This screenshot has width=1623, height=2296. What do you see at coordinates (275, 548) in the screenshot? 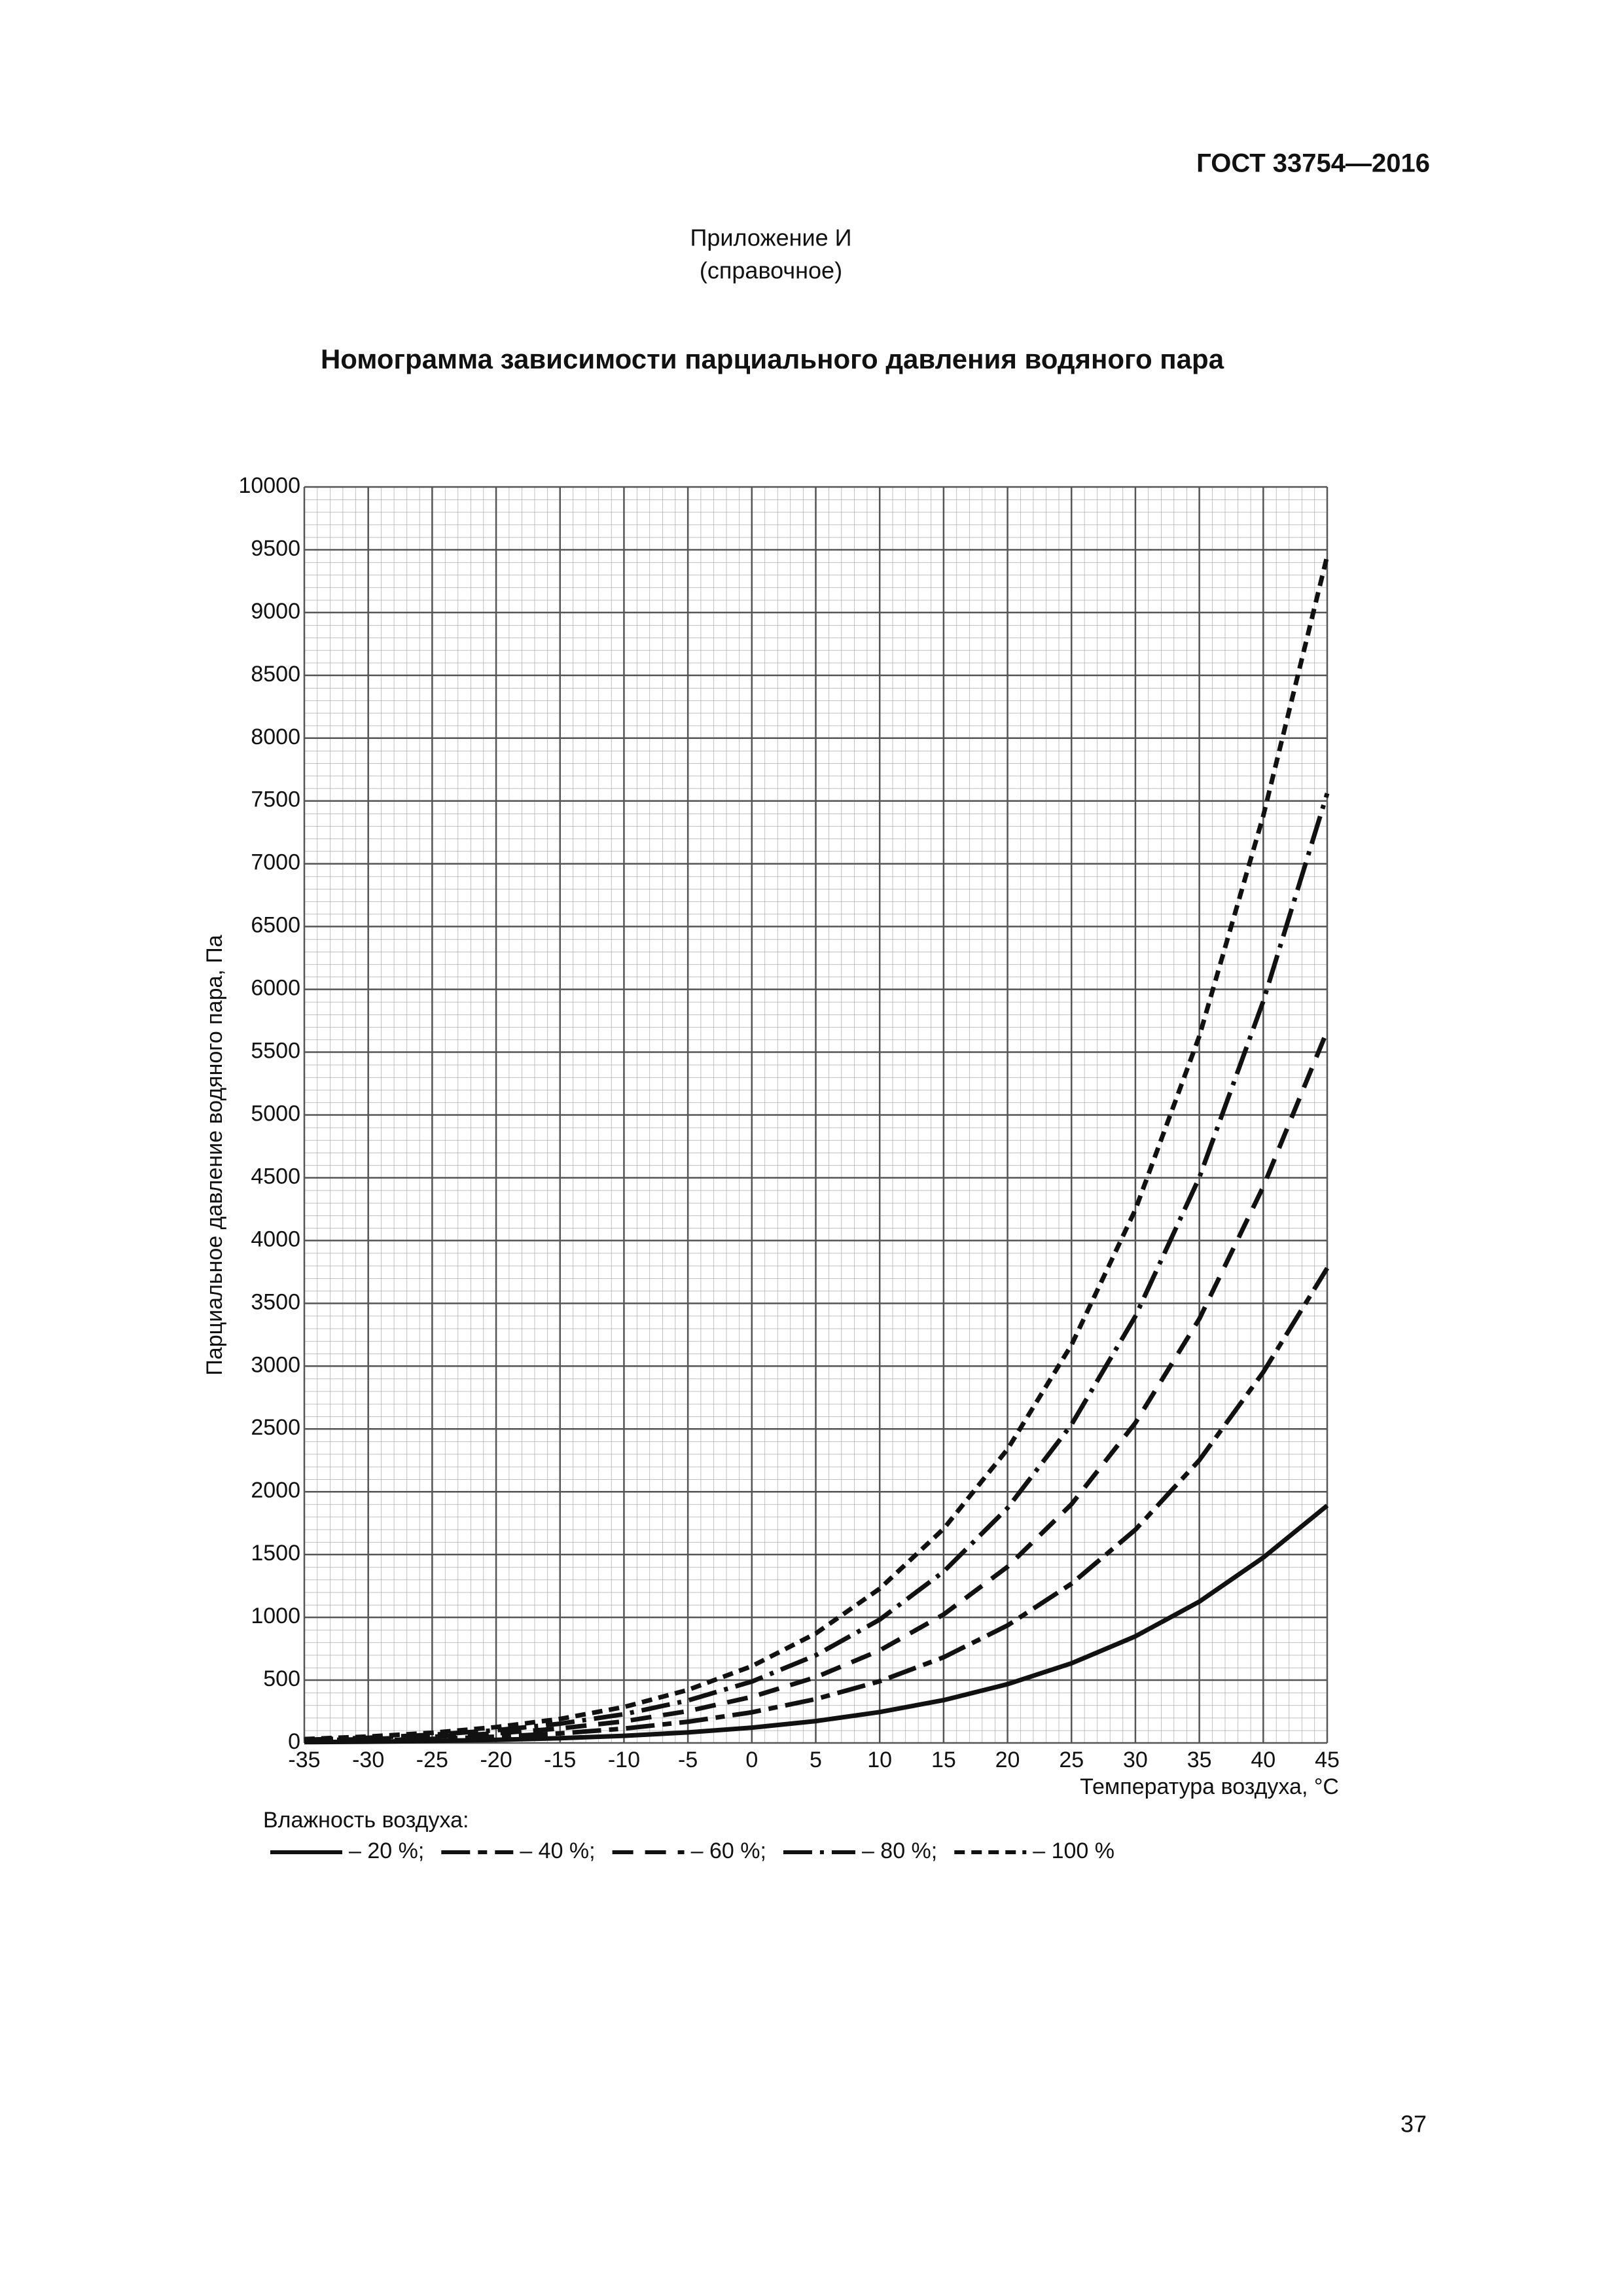
I see `y-tick-label: 9500` at bounding box center [275, 548].